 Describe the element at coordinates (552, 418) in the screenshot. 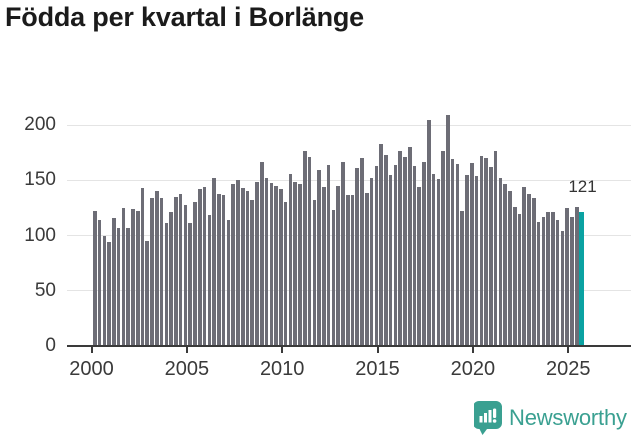

I see `brand-footer: Newsworthy` at that location.